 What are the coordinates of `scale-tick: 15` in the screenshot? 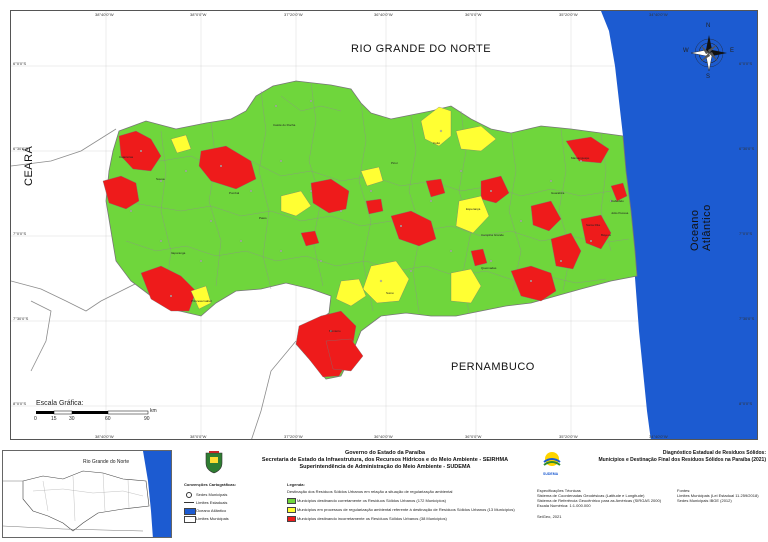 It's located at (54, 419).